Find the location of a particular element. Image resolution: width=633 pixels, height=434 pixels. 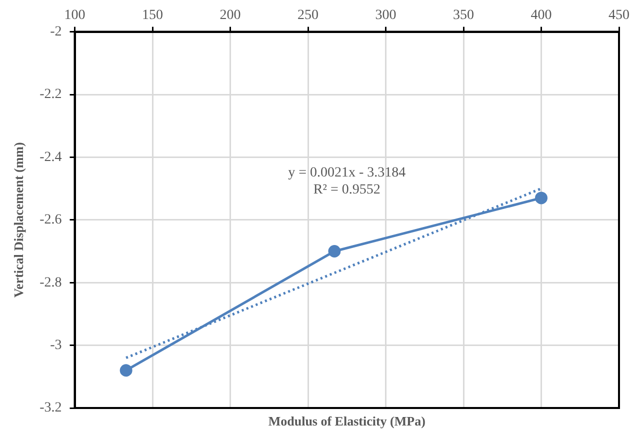

y-tick-label: -2.8 is located at coordinates (51, 282).